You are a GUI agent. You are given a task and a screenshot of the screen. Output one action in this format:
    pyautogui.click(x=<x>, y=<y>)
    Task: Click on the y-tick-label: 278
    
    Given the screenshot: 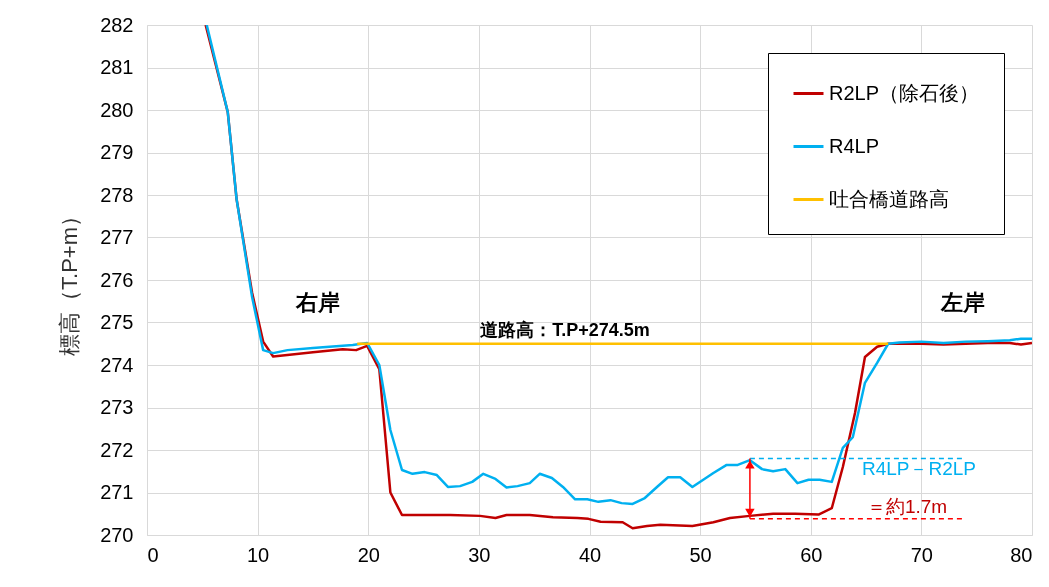 What is the action you would take?
    pyautogui.click(x=117, y=194)
    